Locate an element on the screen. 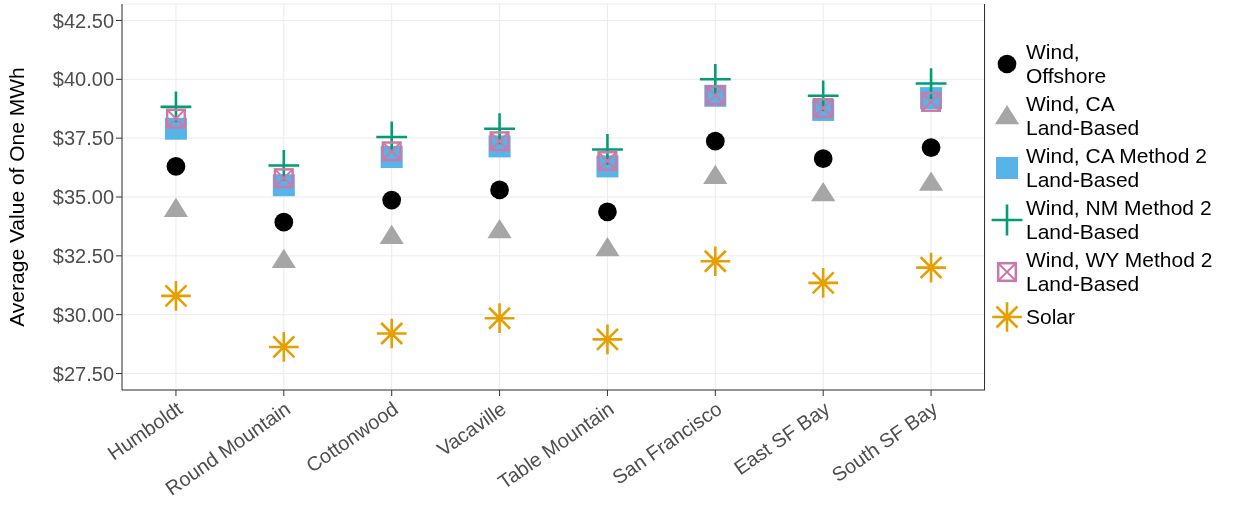 The image size is (1260, 523). legend-label: Wind, Offshore is located at coordinates (1066, 64).